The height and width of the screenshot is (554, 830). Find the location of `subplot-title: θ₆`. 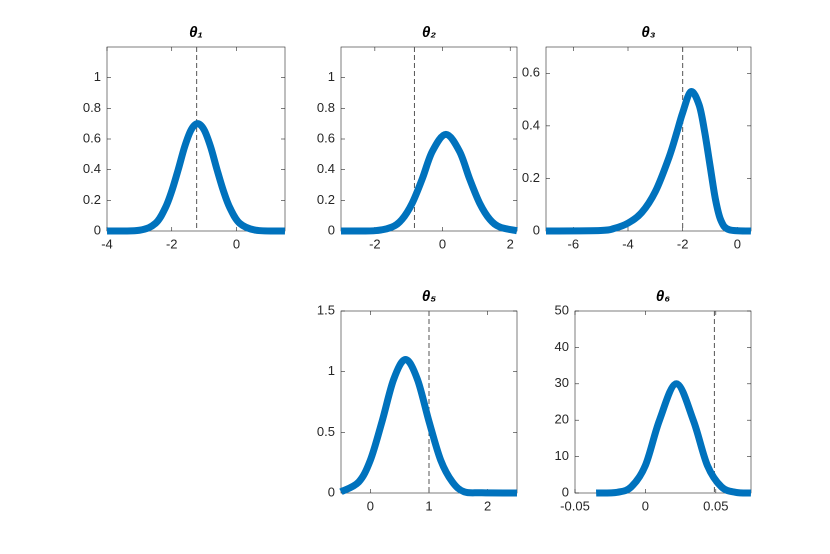

subplot-title: θ₆ is located at coordinates (663, 296).